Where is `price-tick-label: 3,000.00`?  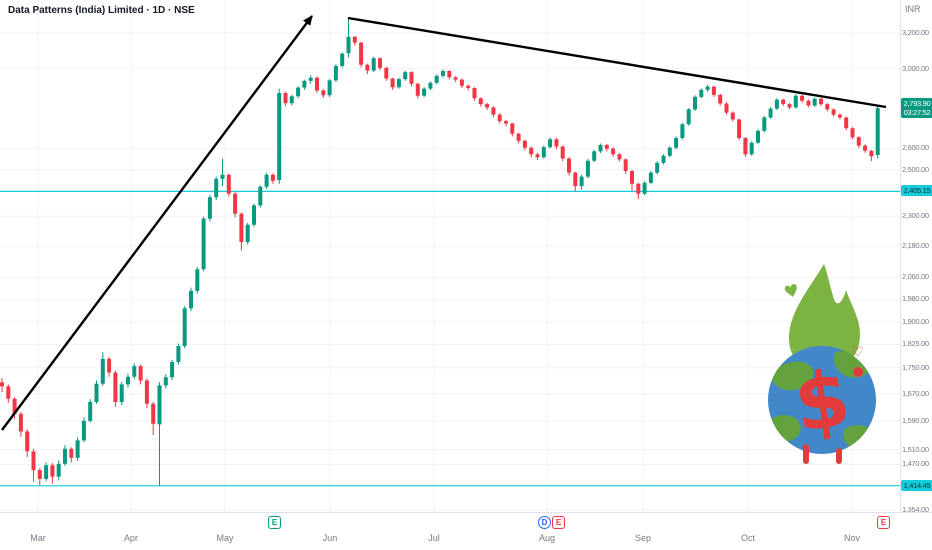 price-tick-label: 3,000.00 is located at coordinates (915, 68).